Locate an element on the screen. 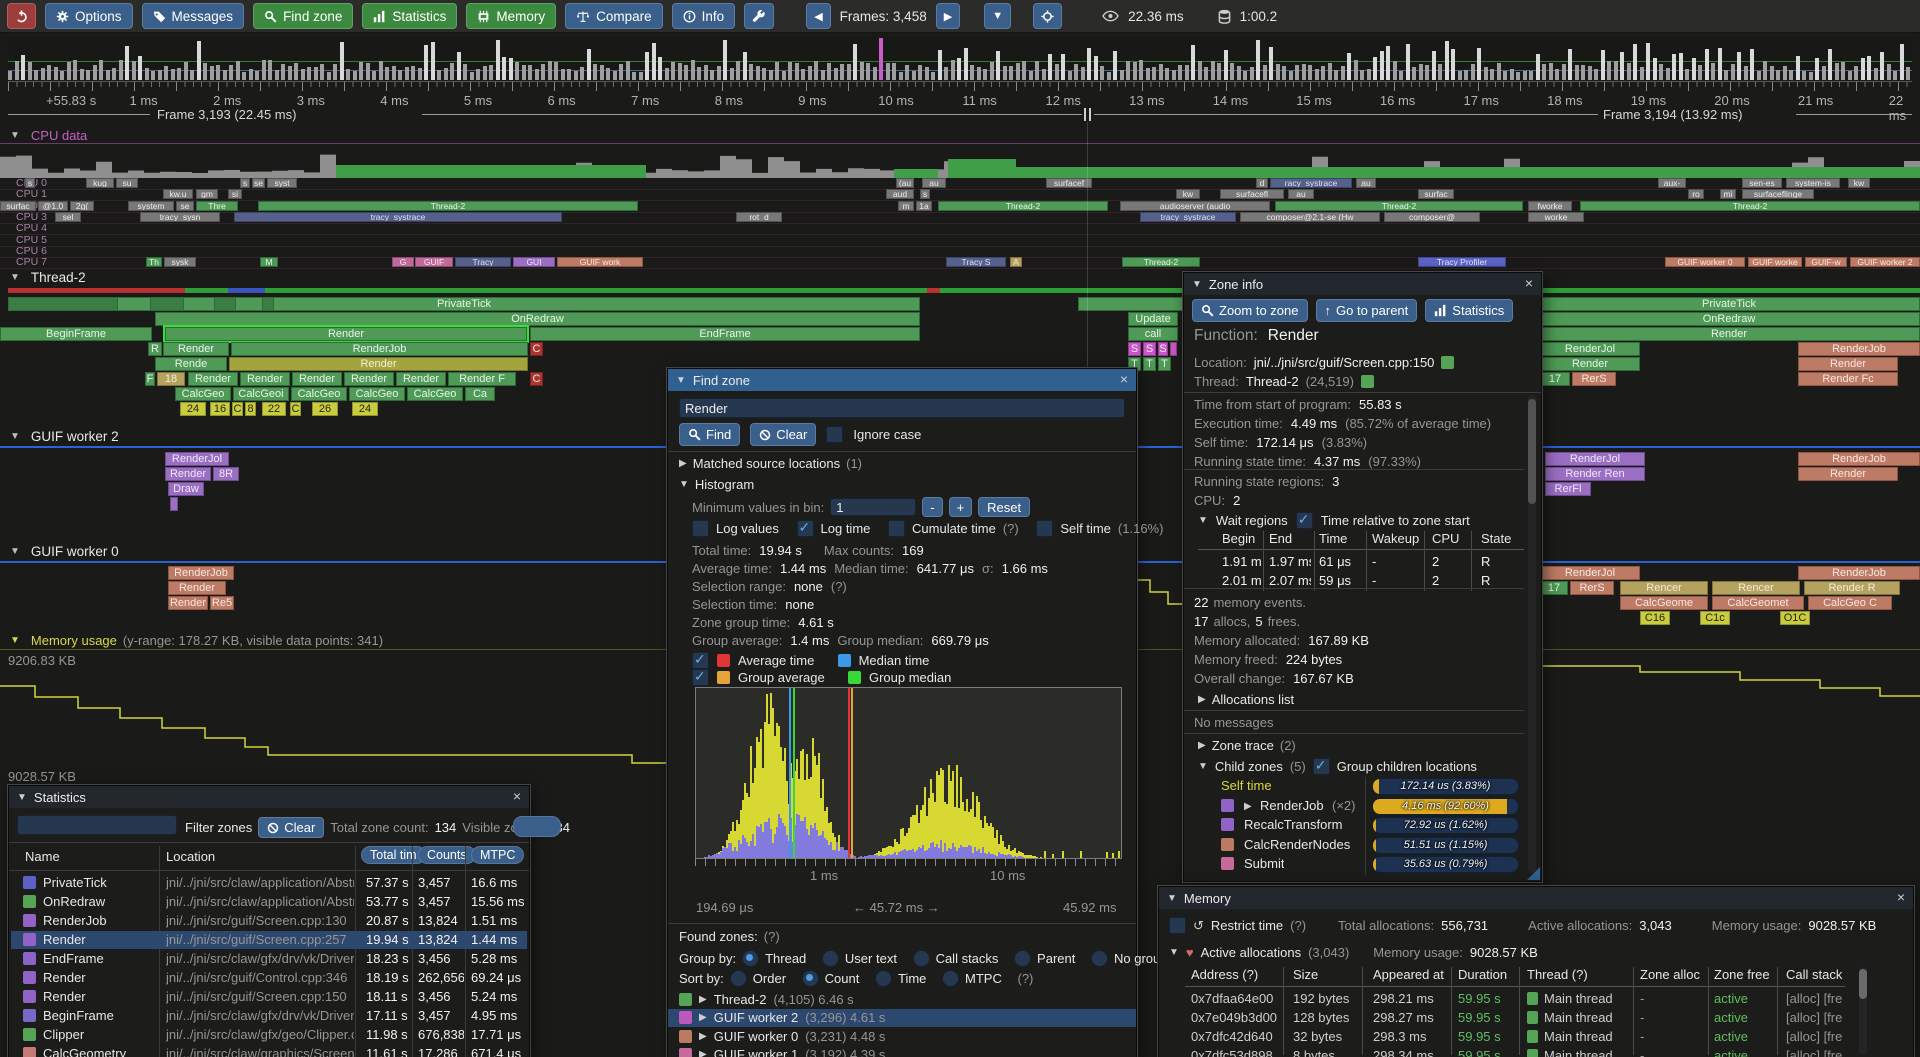  cpu-zone-chip: 2g( is located at coordinates (82, 205).